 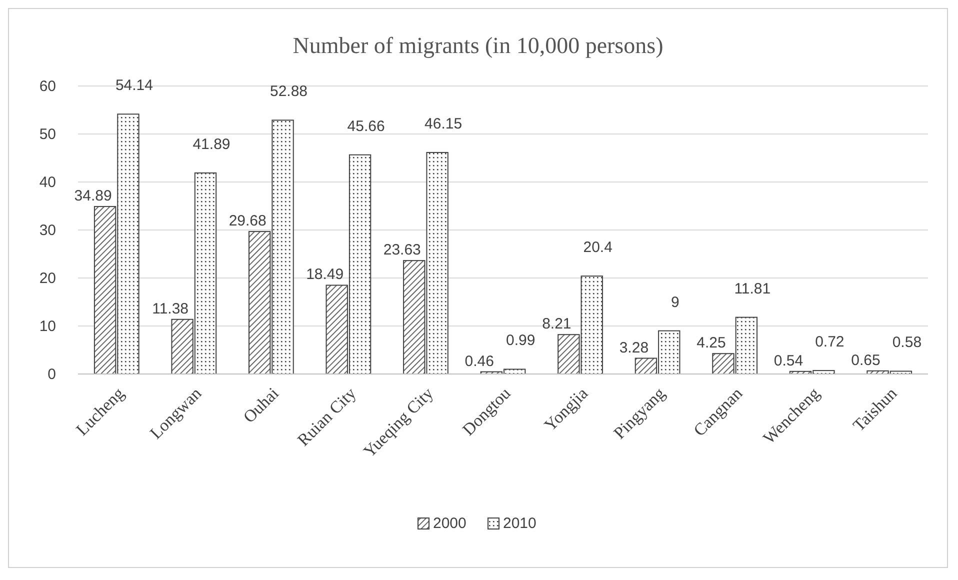 What do you see at coordinates (478, 45) in the screenshot?
I see `chart-title: Number of migrants (in 10,000 persons)` at bounding box center [478, 45].